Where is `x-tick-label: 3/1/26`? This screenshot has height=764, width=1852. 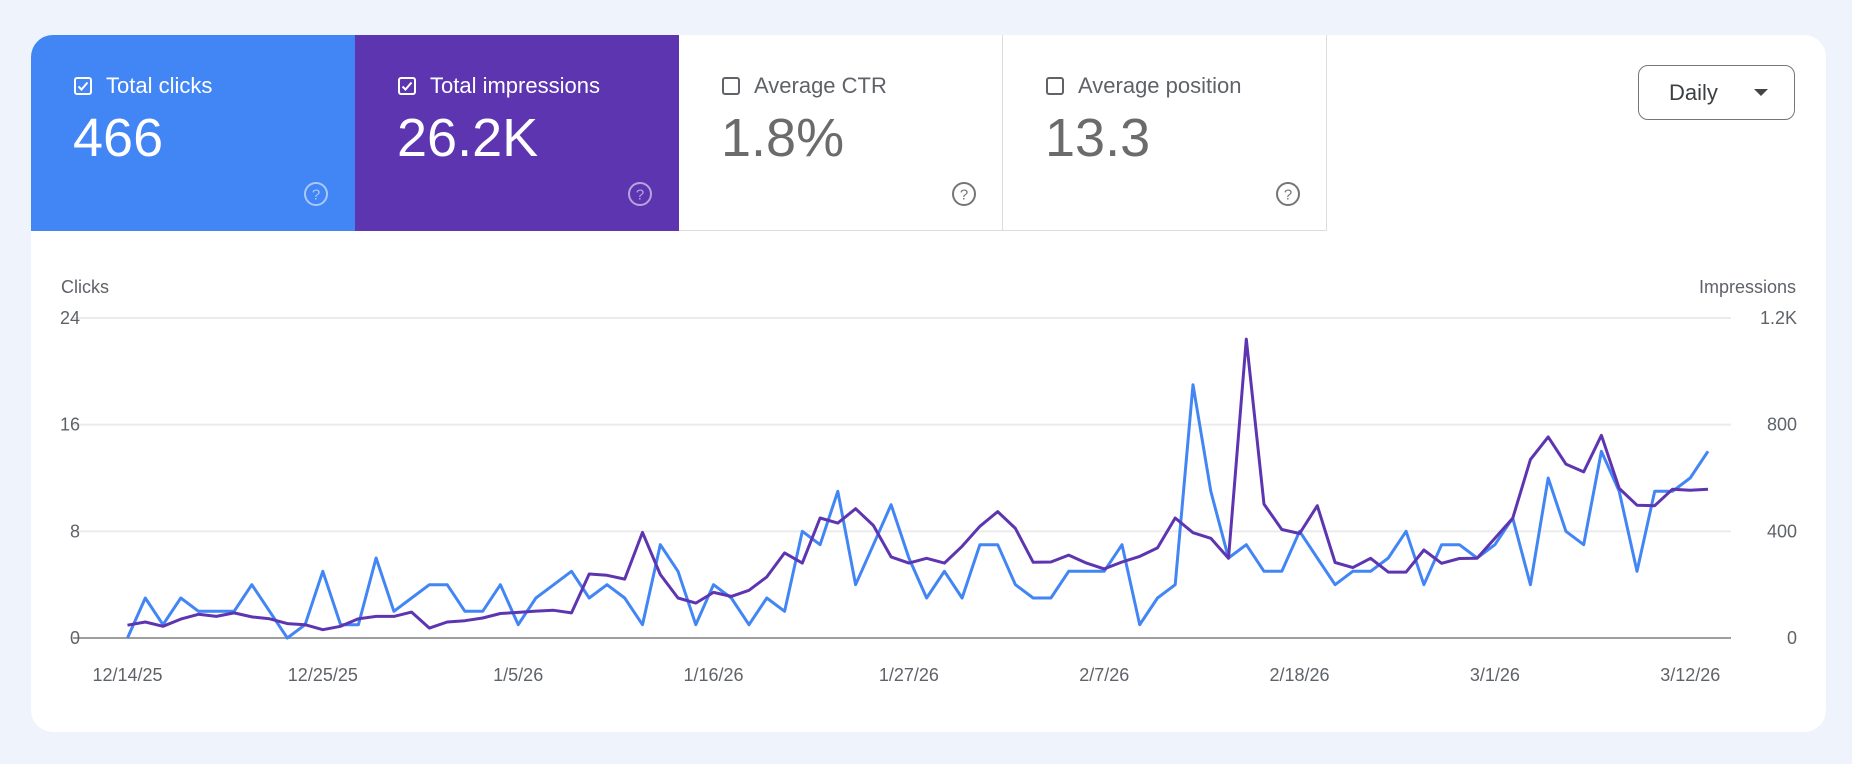 x-tick-label: 3/1/26 is located at coordinates (1495, 675).